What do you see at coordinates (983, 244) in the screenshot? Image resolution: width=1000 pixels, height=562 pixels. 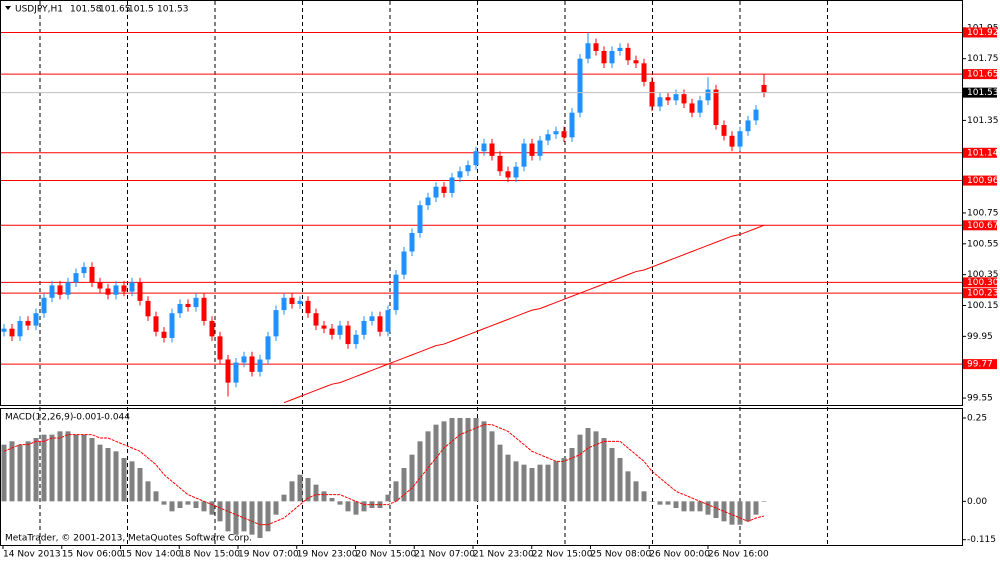 I see `y-tick-label: 100.55` at bounding box center [983, 244].